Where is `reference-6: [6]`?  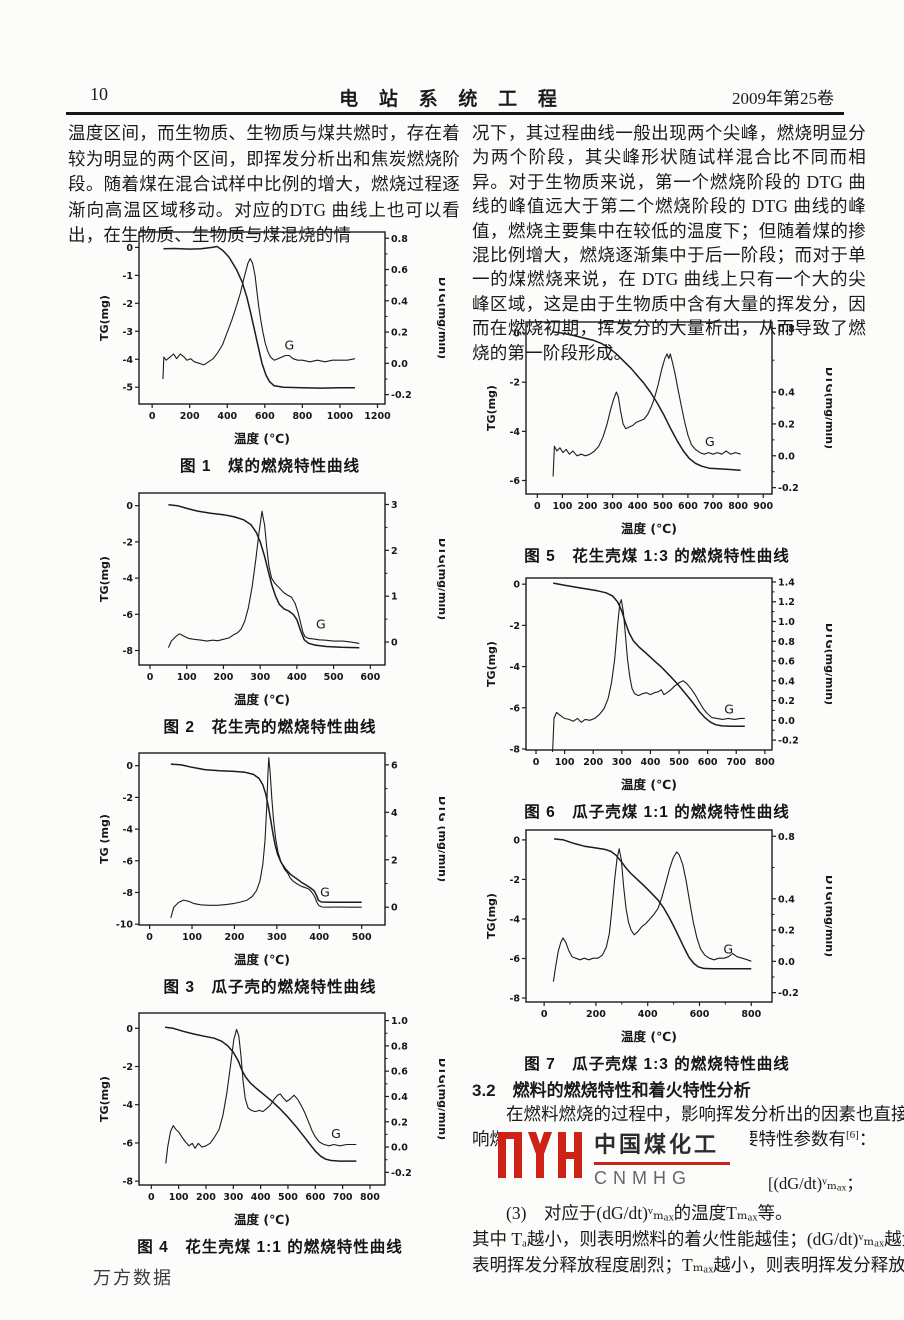
reference-6: [6] is located at coordinates (852, 1135).